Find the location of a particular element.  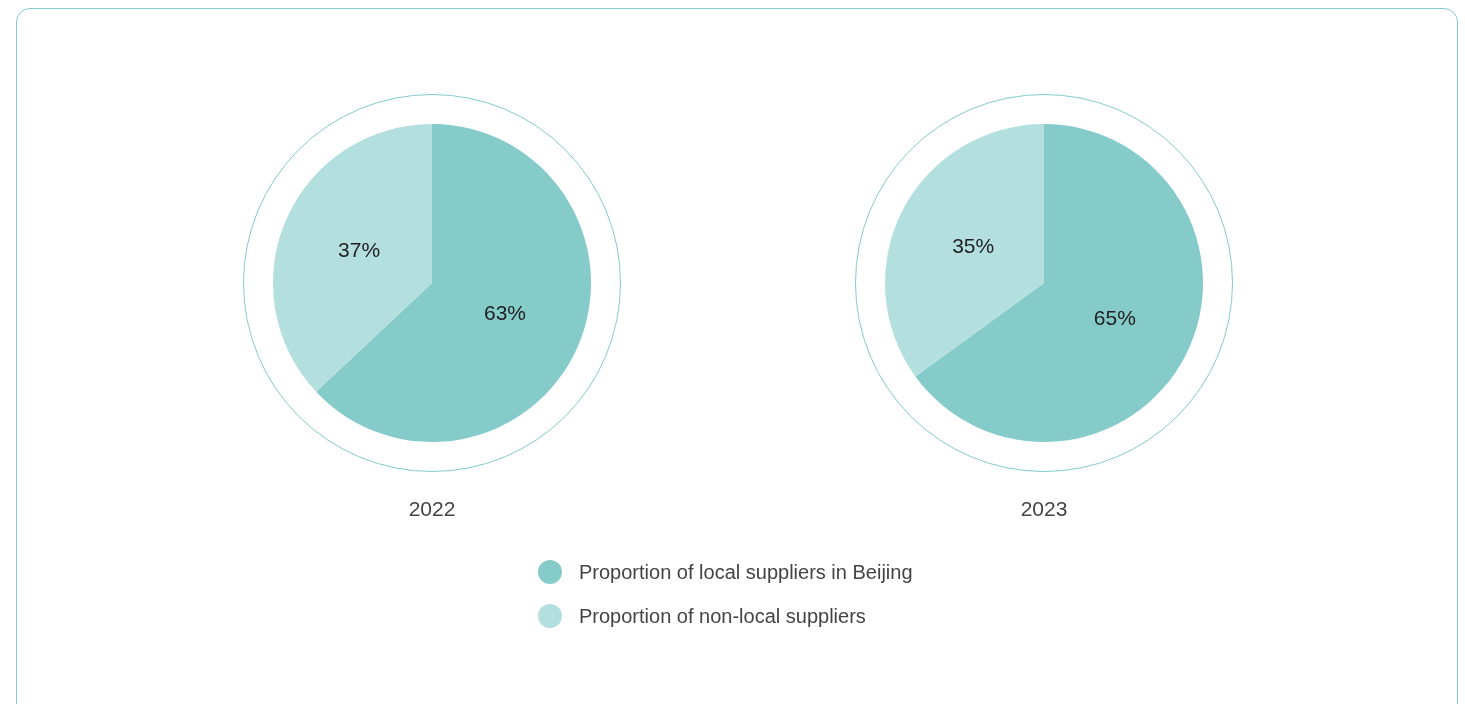

legend-label: Proportion of non-local suppliers is located at coordinates (722, 616).